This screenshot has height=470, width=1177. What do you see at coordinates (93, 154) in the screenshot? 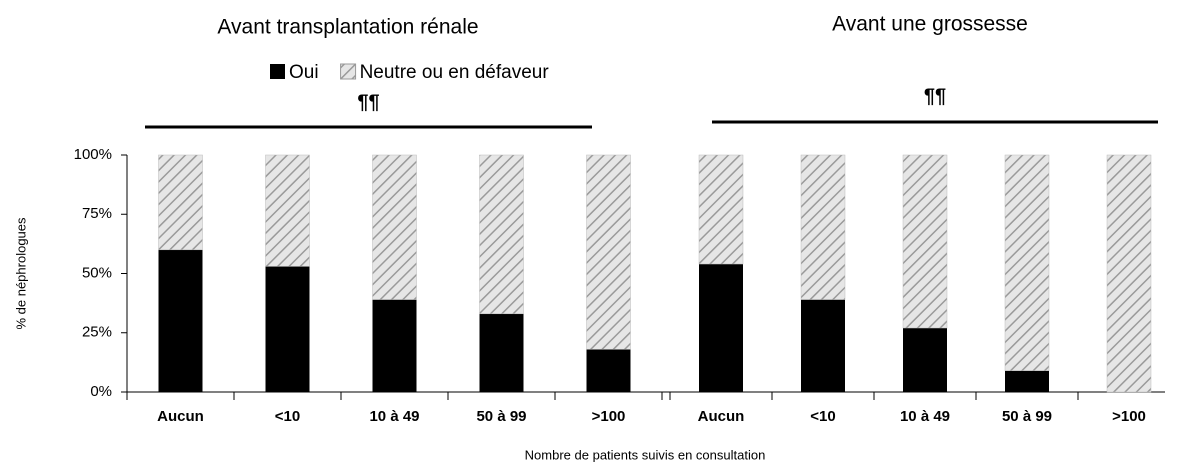
I see `y-tick-label: 100%` at bounding box center [93, 154].